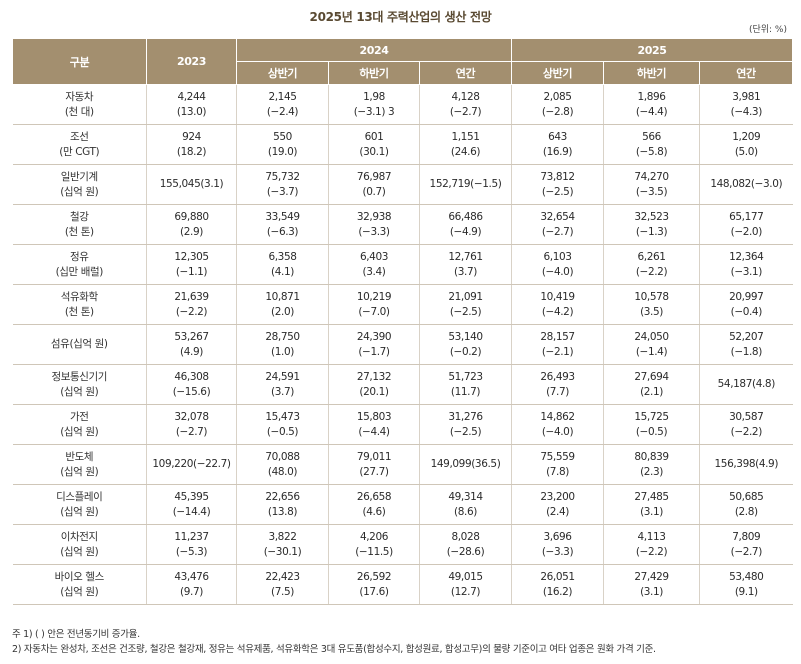 Image resolution: width=801 pixels, height=664 pixels. Describe the element at coordinates (282, 151) in the screenshot. I see `growth-rate-text: (19.0)` at that location.